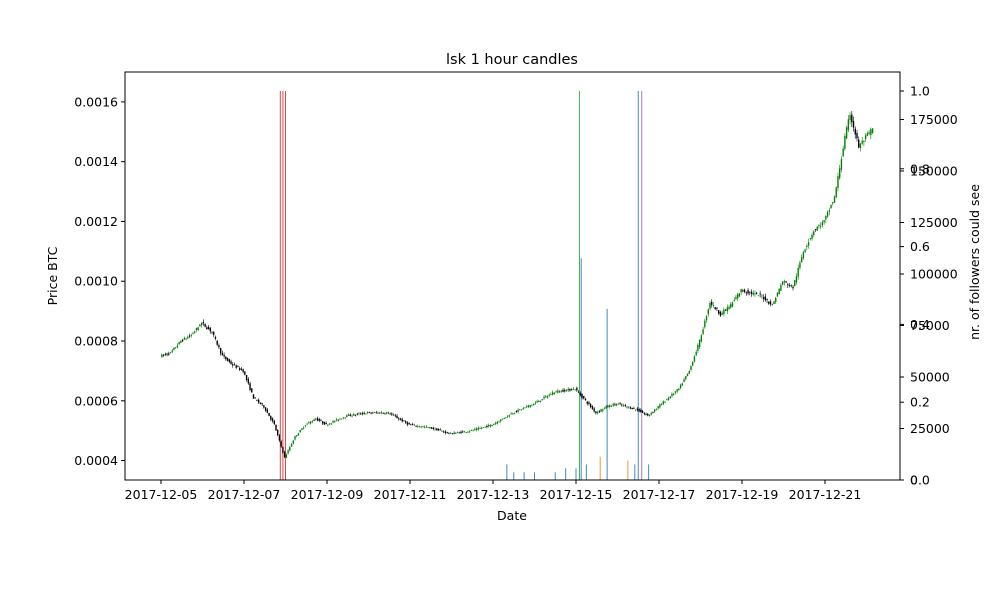 The width and height of the screenshot is (1000, 600). Describe the element at coordinates (327, 494) in the screenshot. I see `x-tick-label: 2017-12-09` at that location.